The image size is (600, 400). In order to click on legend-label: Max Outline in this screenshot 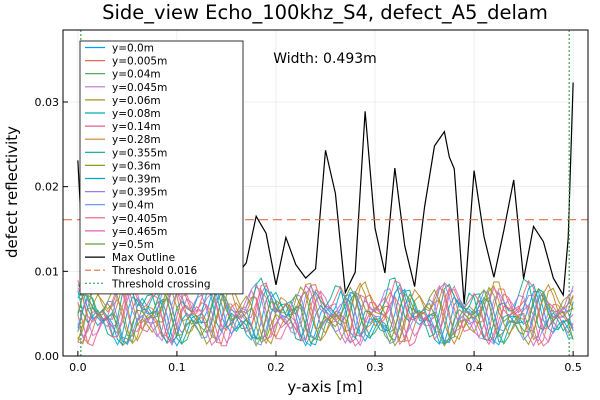, I will do `click(143, 258)`.